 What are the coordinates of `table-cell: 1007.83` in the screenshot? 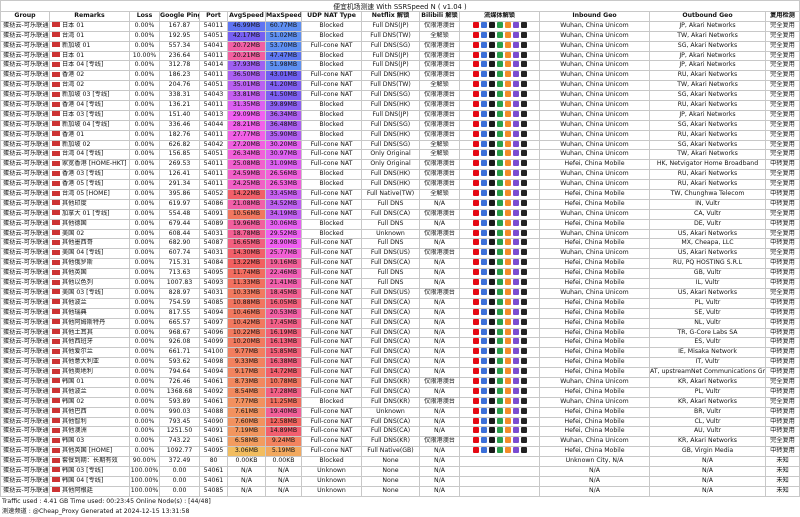 It's located at (180, 283).